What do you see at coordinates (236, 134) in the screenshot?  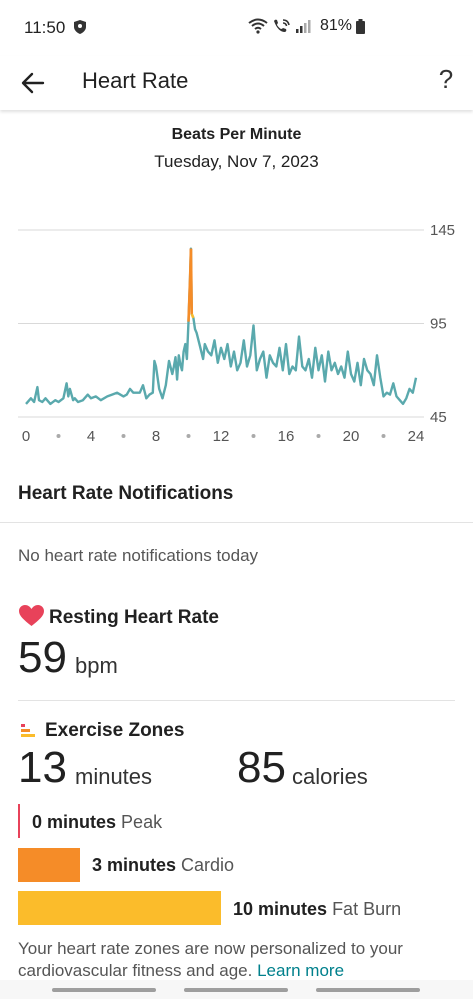 I see `chart-title: Beats Per Minute` at bounding box center [236, 134].